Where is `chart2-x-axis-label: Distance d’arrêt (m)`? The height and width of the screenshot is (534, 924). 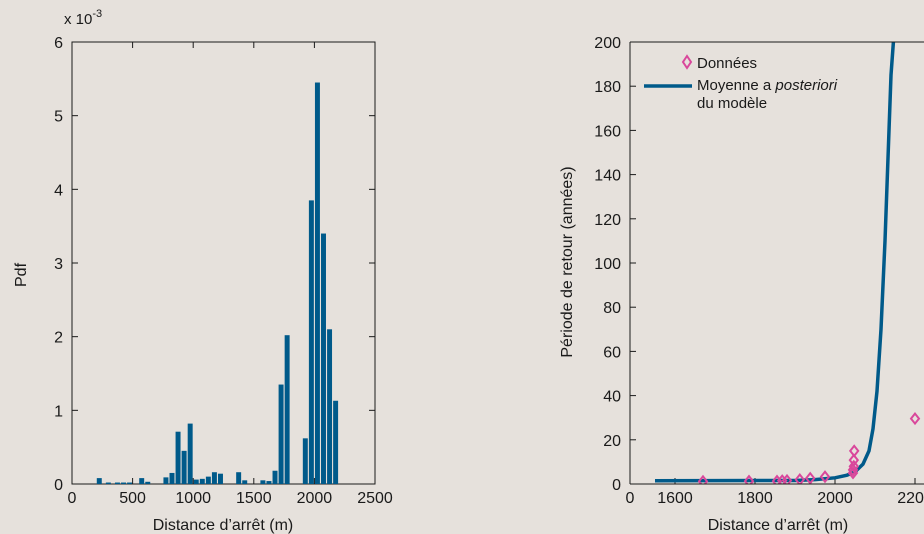 chart2-x-axis-label: Distance d’arrêt (m) is located at coordinates (778, 525).